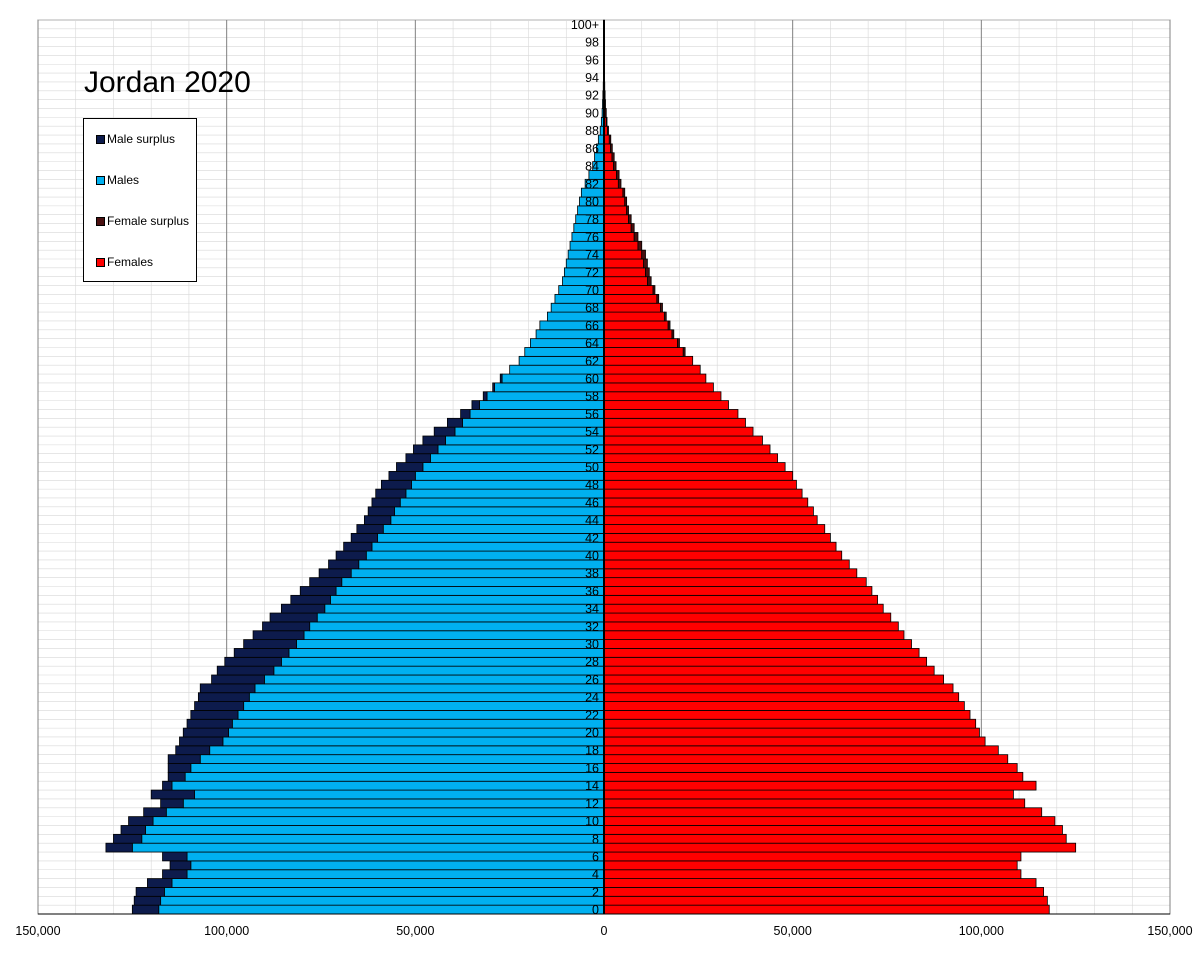 Image resolution: width=1200 pixels, height=964 pixels. I want to click on x-tick-label: 0, so click(604, 931).